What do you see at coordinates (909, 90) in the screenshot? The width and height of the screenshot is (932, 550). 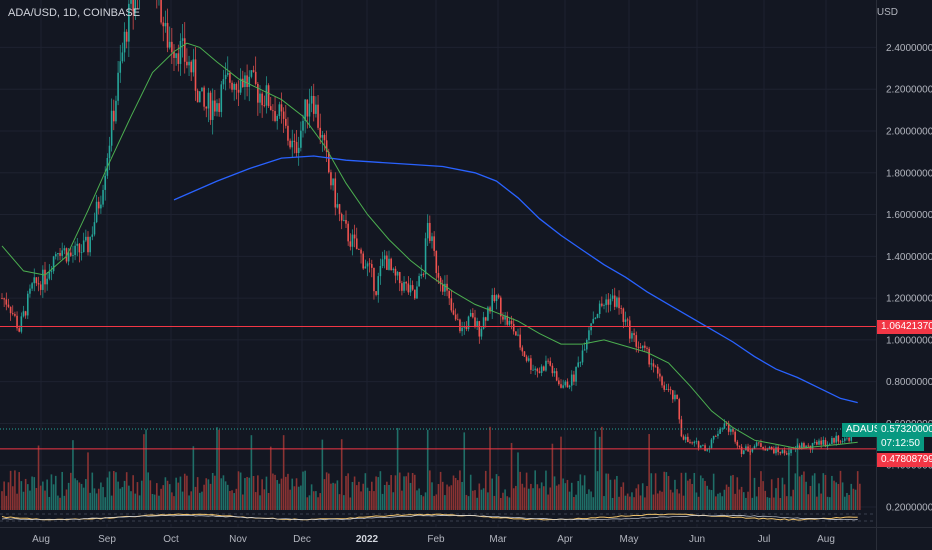 I see `price-tick-label: 2.20000000` at bounding box center [909, 90].